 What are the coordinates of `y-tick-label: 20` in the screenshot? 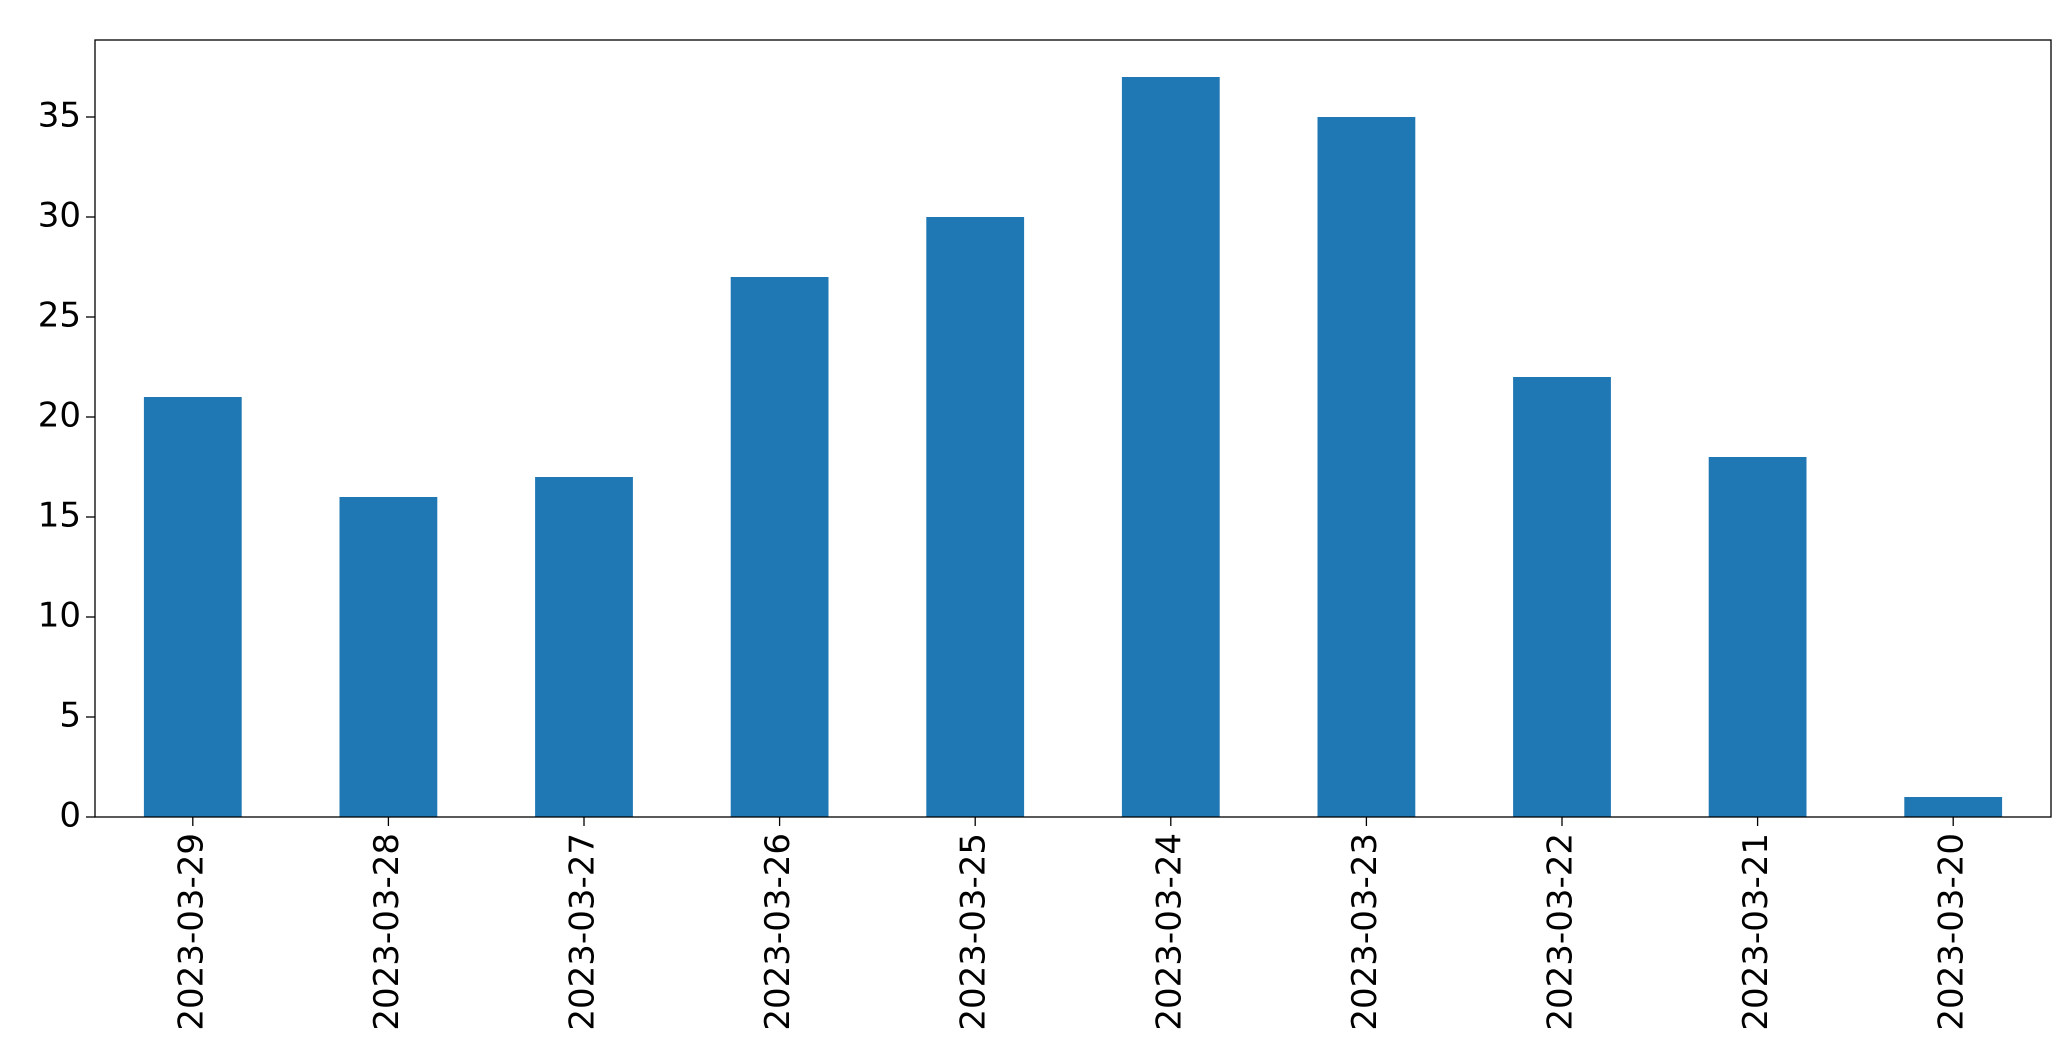 It's located at (59, 416).